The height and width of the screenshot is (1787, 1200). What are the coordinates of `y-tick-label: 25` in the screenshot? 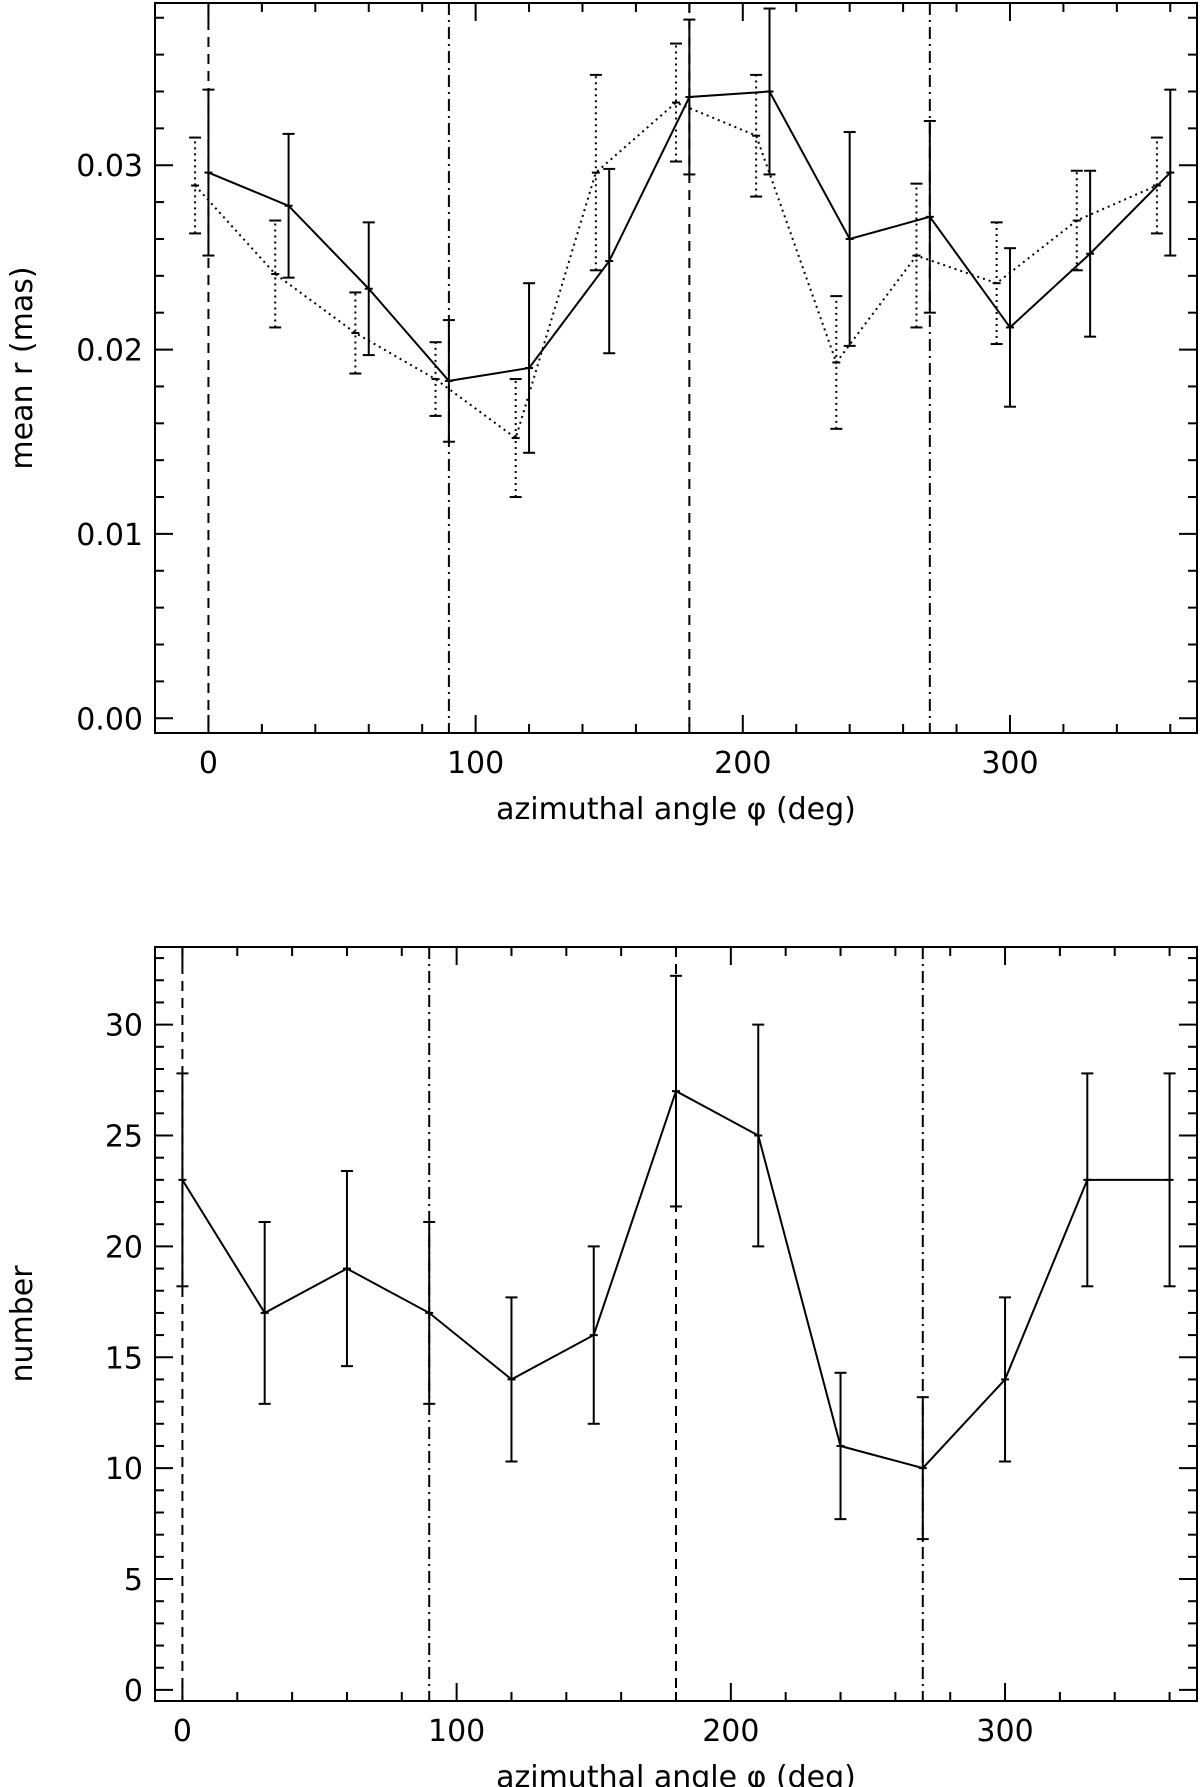 It's located at (124, 1137).